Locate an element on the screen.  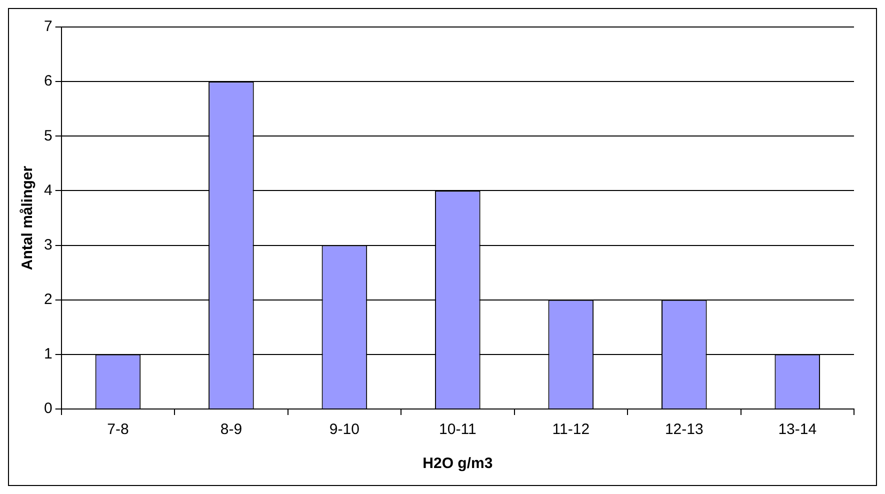
y-tick-label: 3 is located at coordinates (48, 245).